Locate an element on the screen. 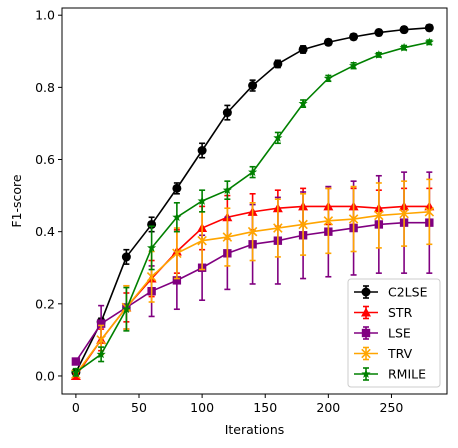  y-tick-label: 1.0 is located at coordinates (45, 15).